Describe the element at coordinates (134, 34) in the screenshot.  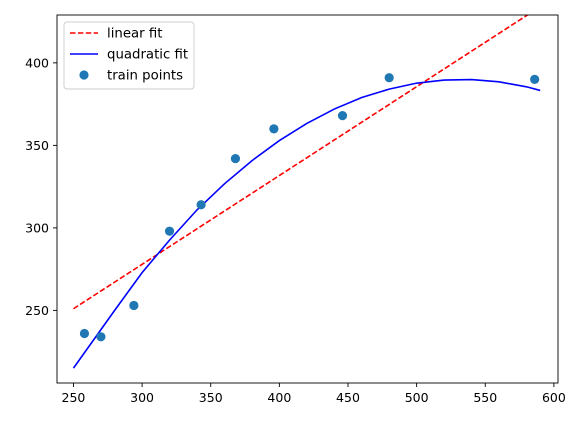
I see `legend-label: linear fit` at that location.